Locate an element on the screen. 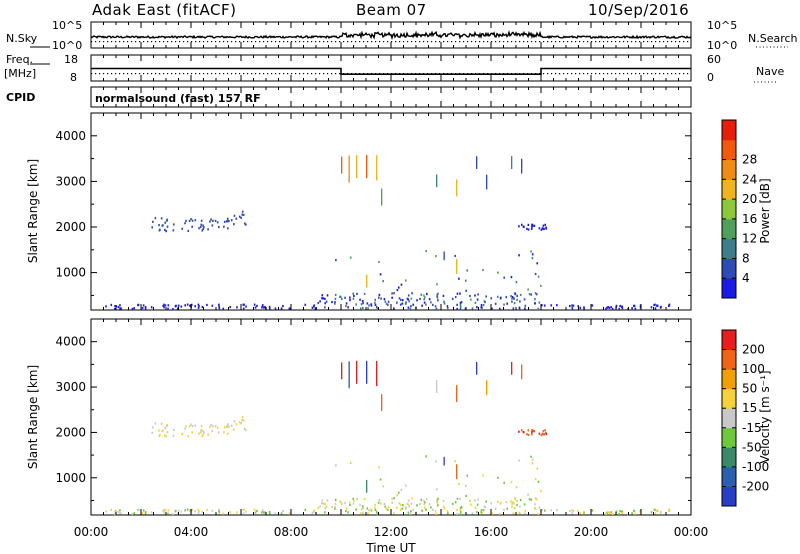  date-title: 10/Sep/2016 is located at coordinates (638, 10).